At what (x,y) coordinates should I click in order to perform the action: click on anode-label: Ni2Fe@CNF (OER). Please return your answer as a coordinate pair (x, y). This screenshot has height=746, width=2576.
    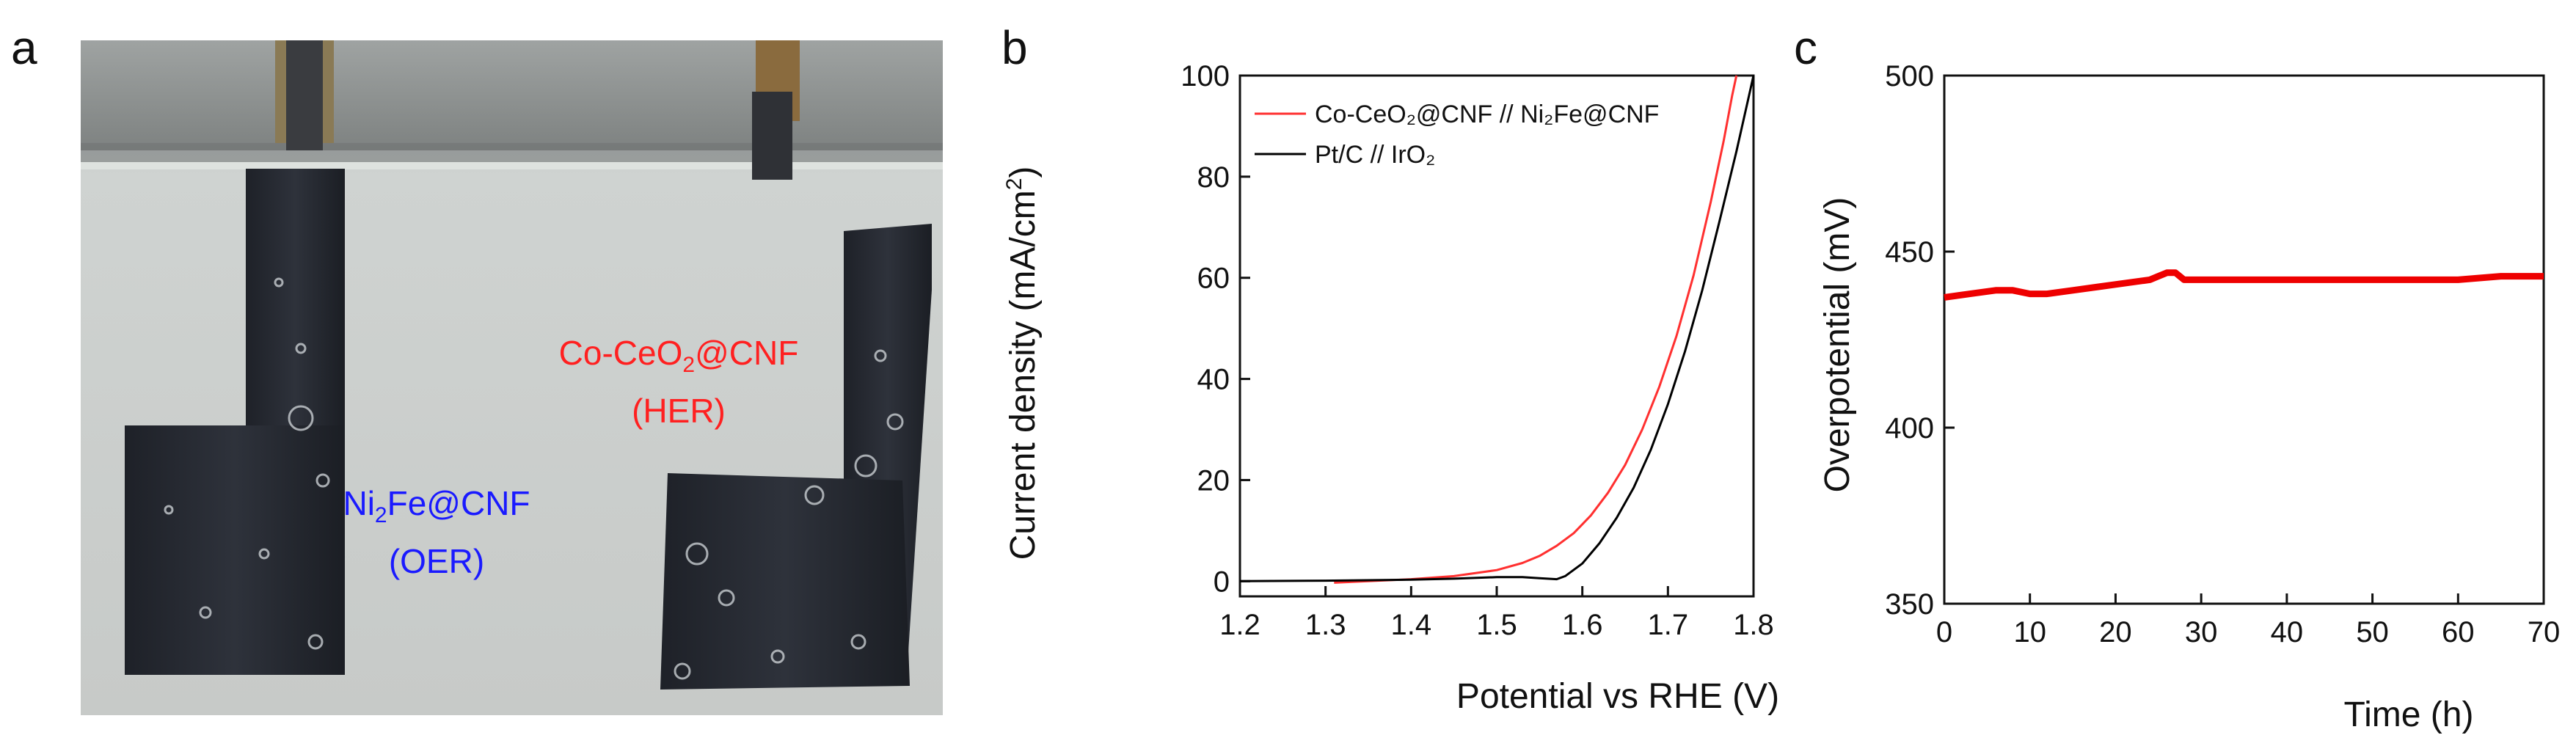
    Looking at the image, I should click on (436, 532).